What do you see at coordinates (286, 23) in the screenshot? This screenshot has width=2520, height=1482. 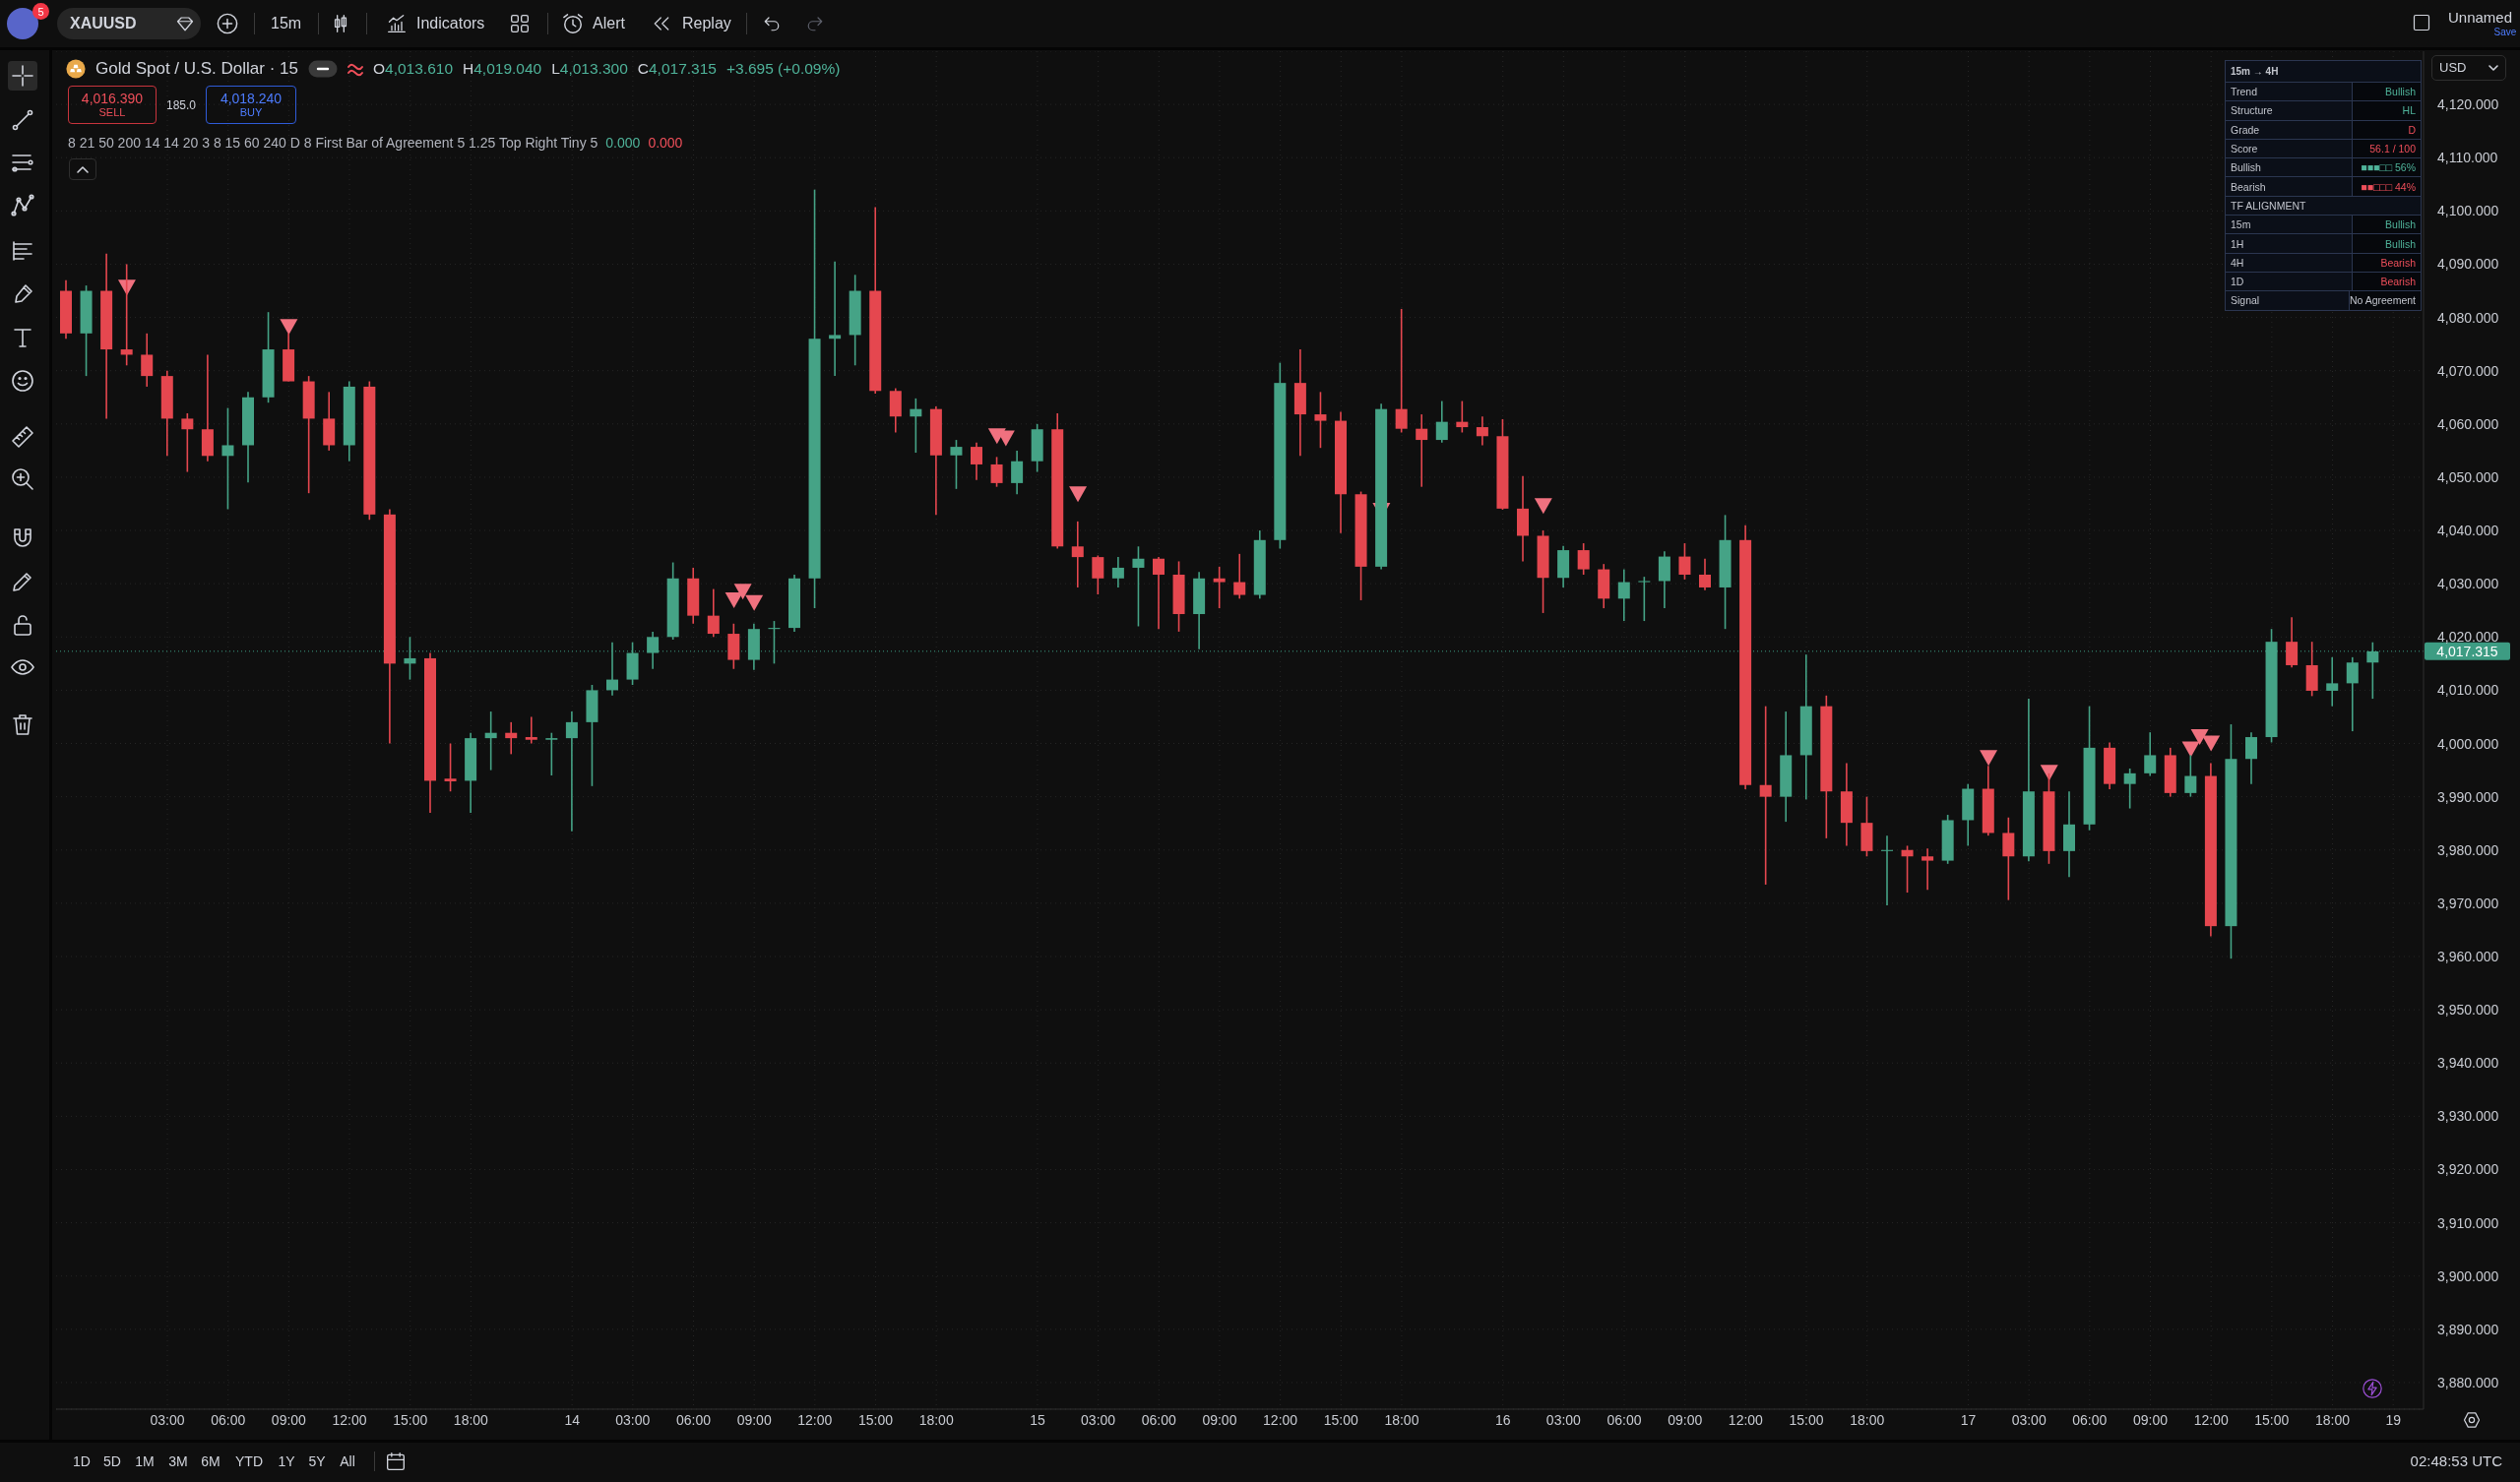 I see `text: 15m` at bounding box center [286, 23].